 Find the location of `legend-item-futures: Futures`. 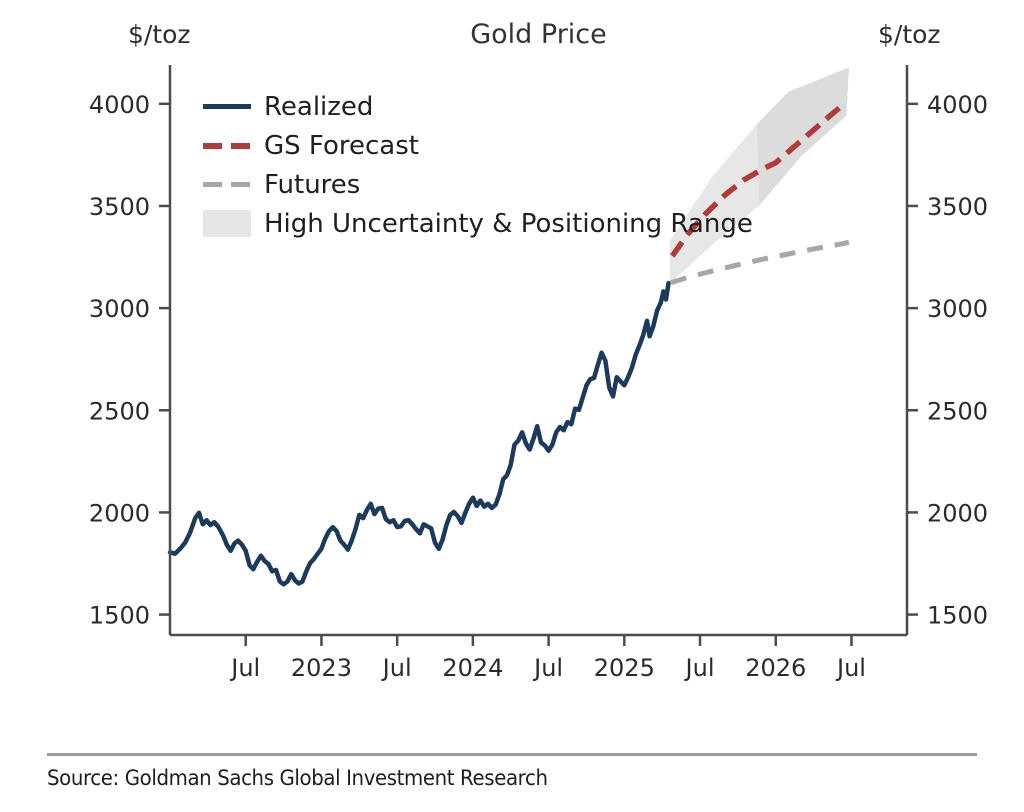

legend-item-futures: Futures is located at coordinates (478, 184).